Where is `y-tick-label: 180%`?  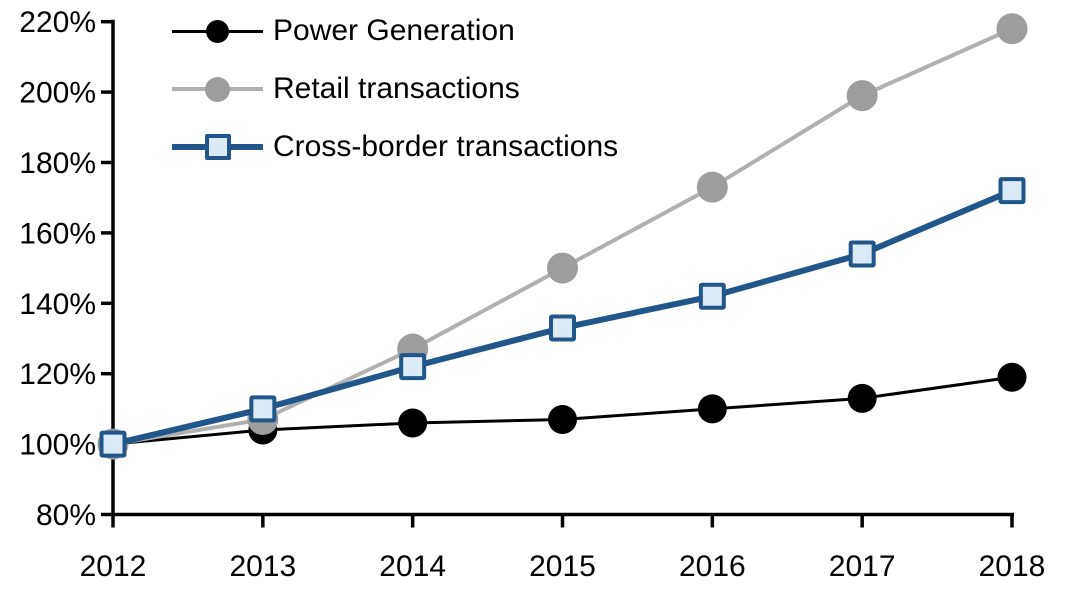 y-tick-label: 180% is located at coordinates (57, 163).